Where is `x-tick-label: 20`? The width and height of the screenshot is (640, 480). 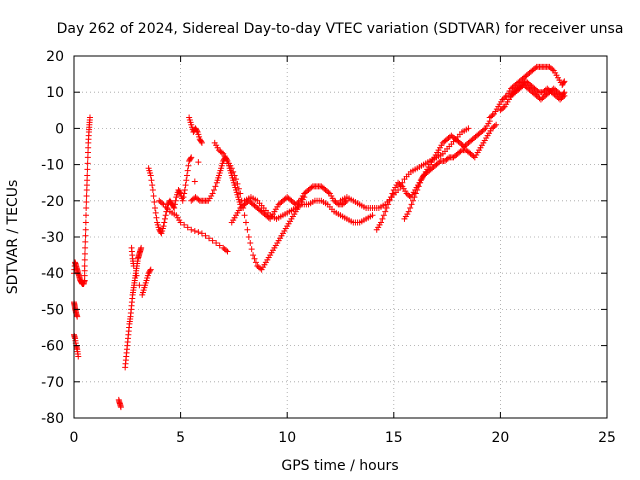 x-tick-label: 20 is located at coordinates (500, 438).